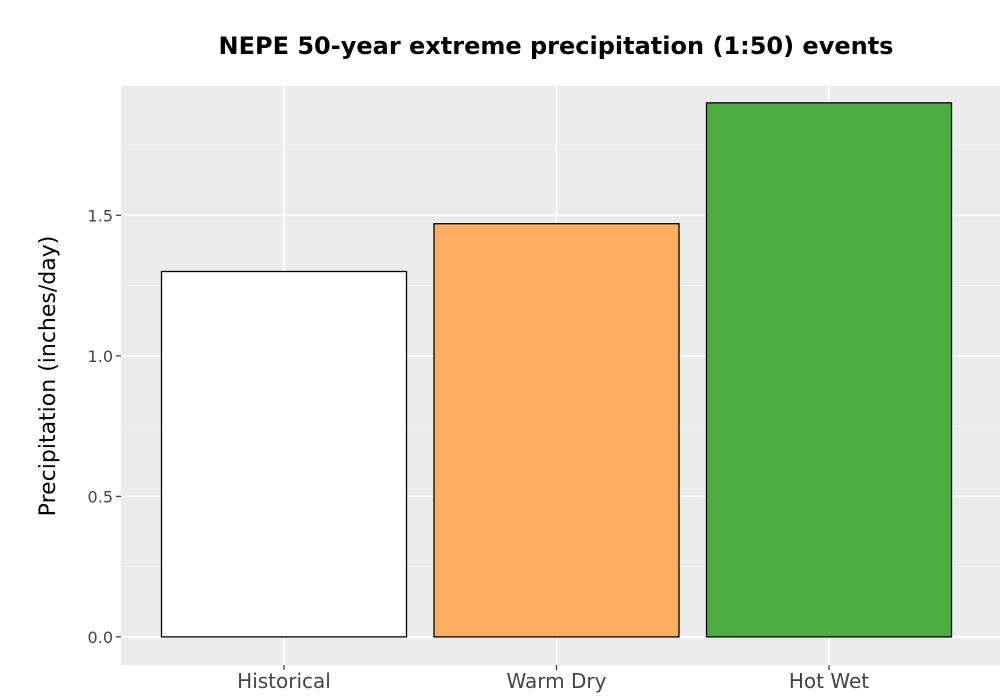 The image size is (1000, 700). I want to click on y-axis: 0.0 0.5 1.0 1.5, so click(104, 426).